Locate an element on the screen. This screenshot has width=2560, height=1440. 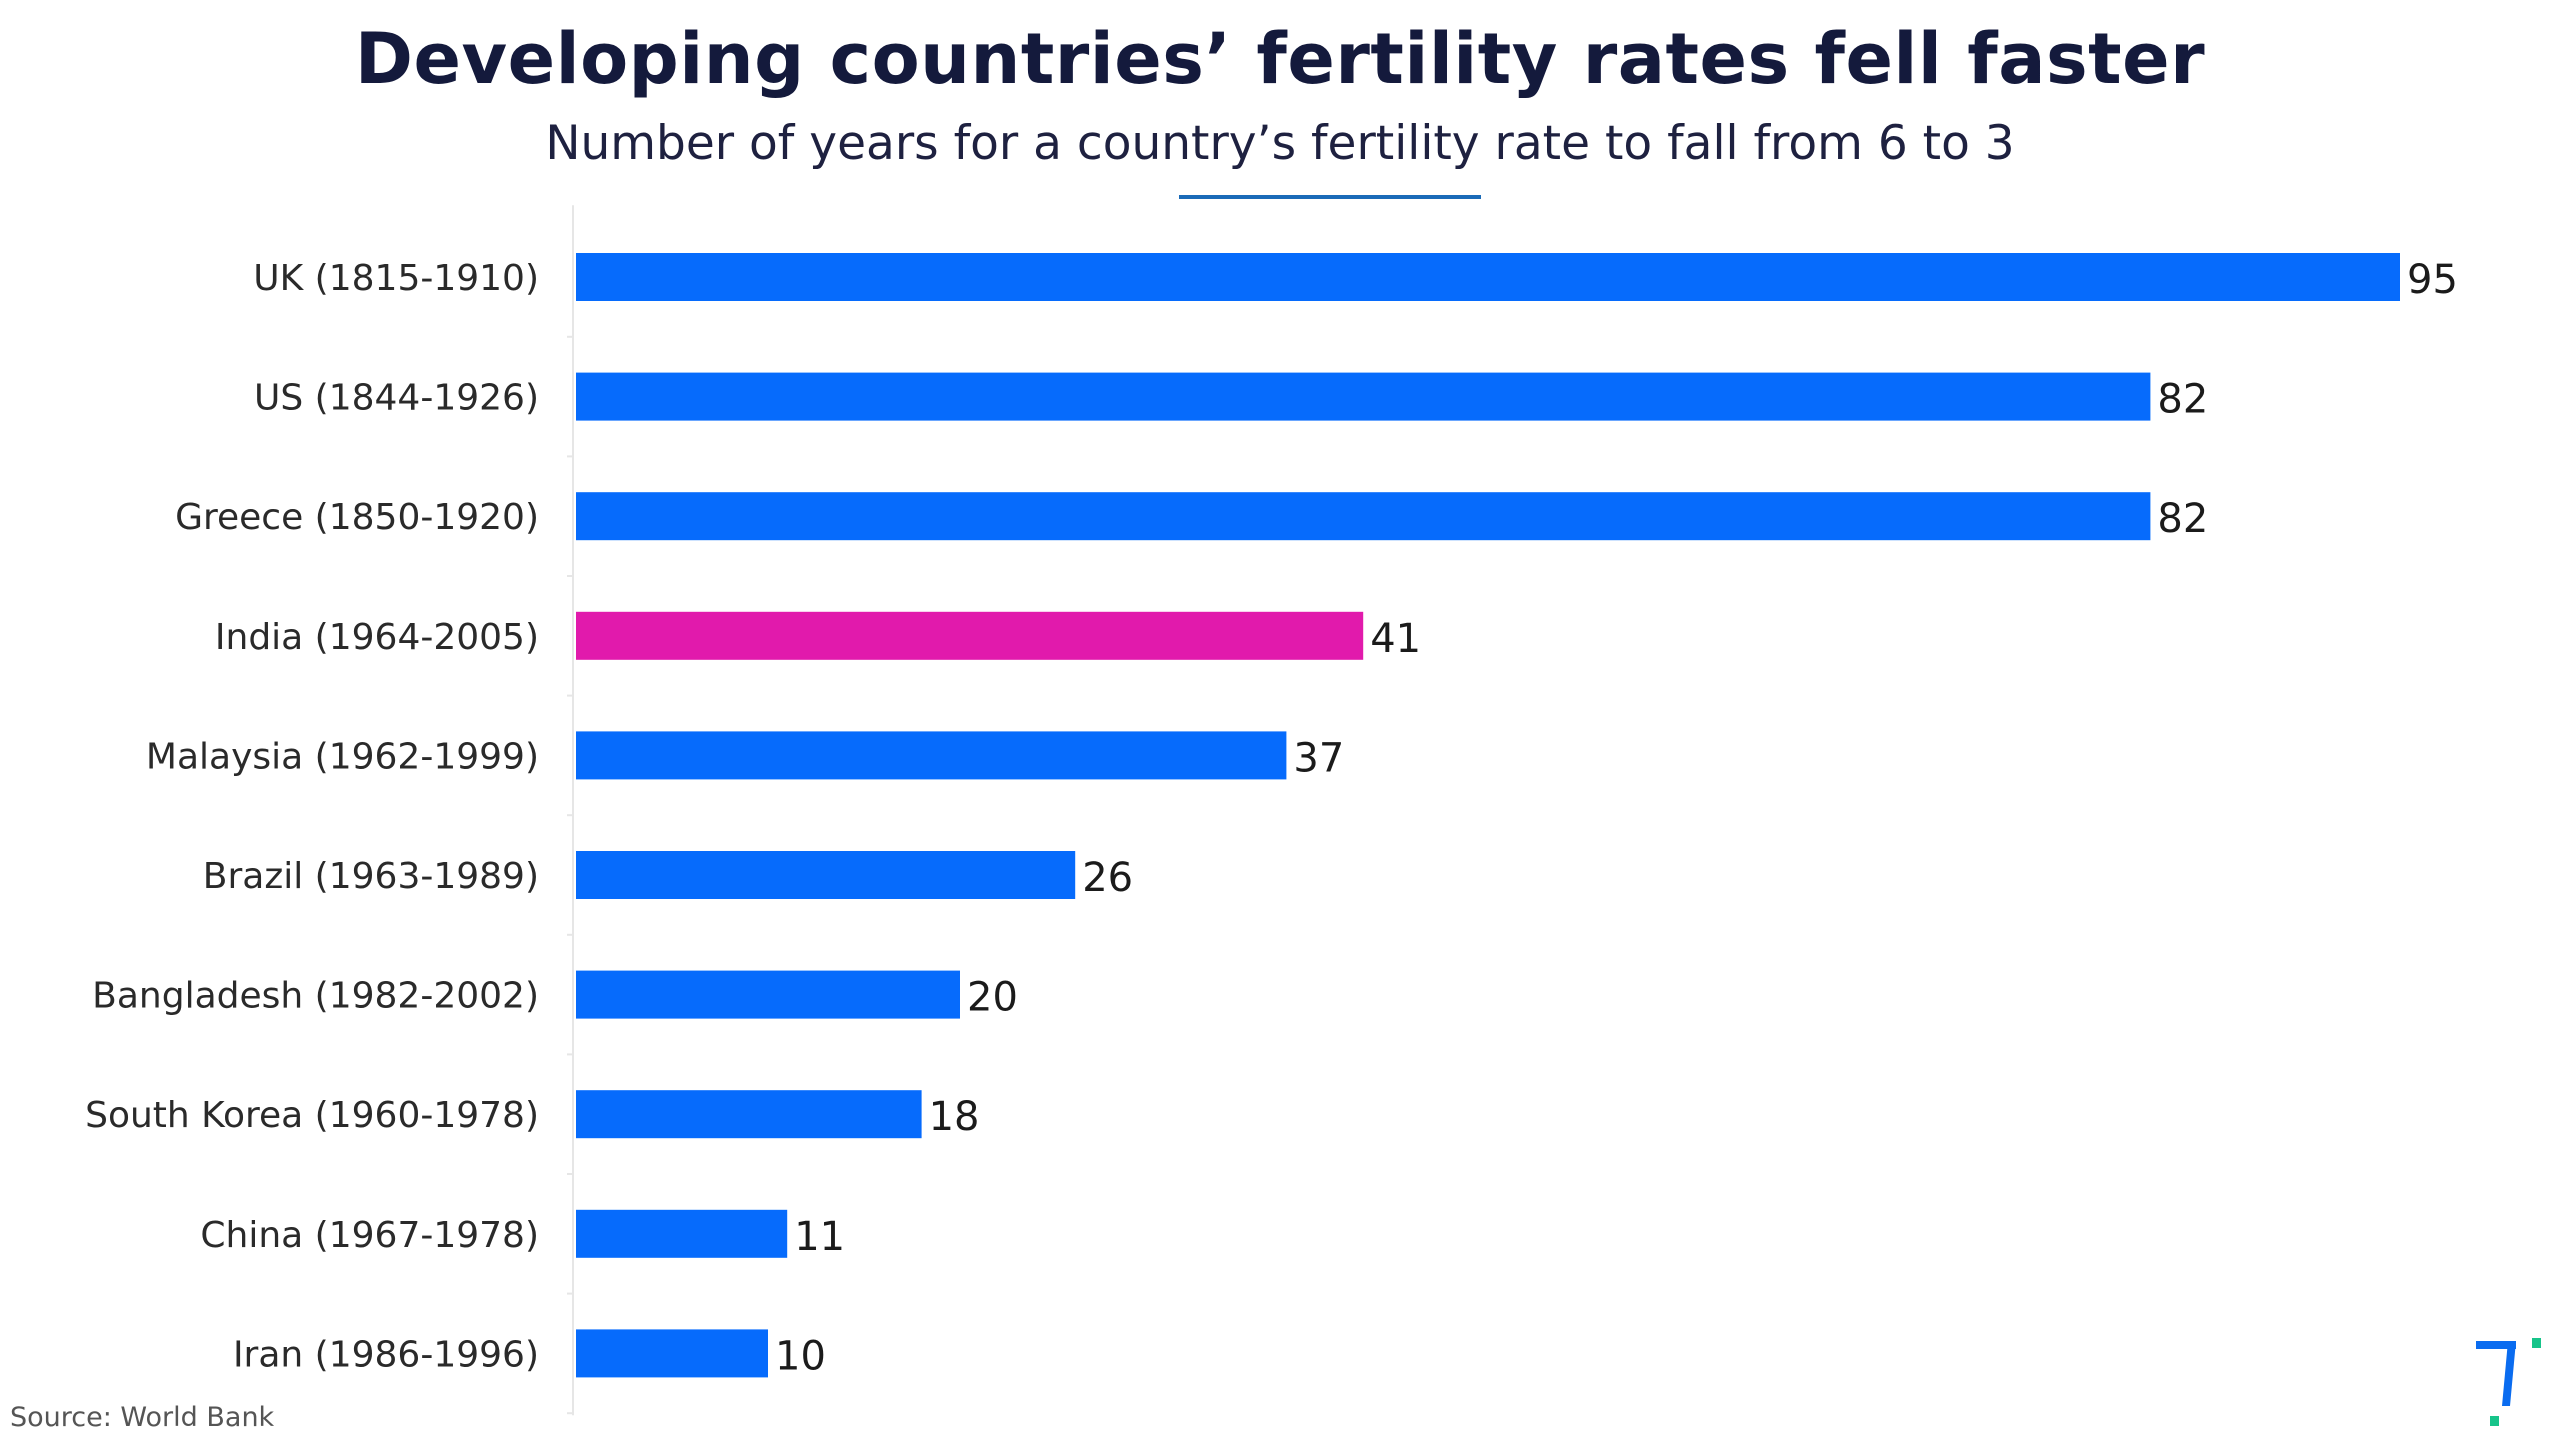
category-label: Greece (1850-1920) is located at coordinates (357, 517).